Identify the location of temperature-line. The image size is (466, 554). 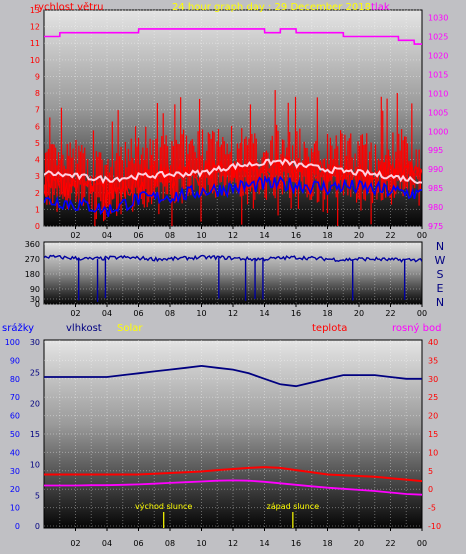
(233, 474).